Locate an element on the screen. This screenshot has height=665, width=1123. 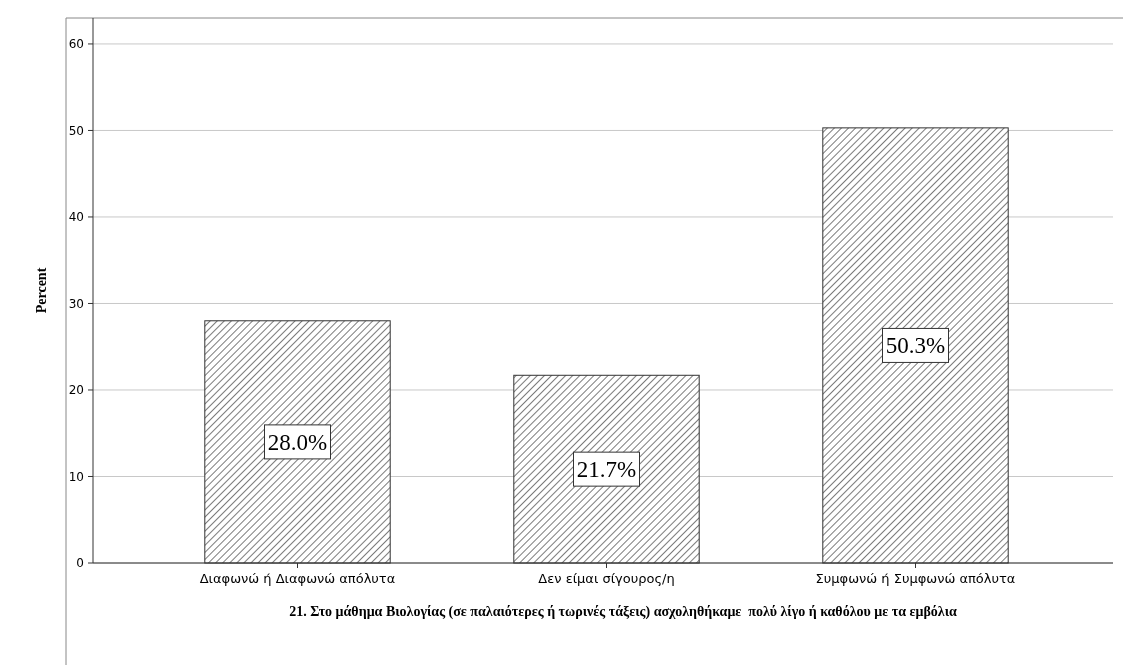
y-axis-title: Percent is located at coordinates (41, 290).